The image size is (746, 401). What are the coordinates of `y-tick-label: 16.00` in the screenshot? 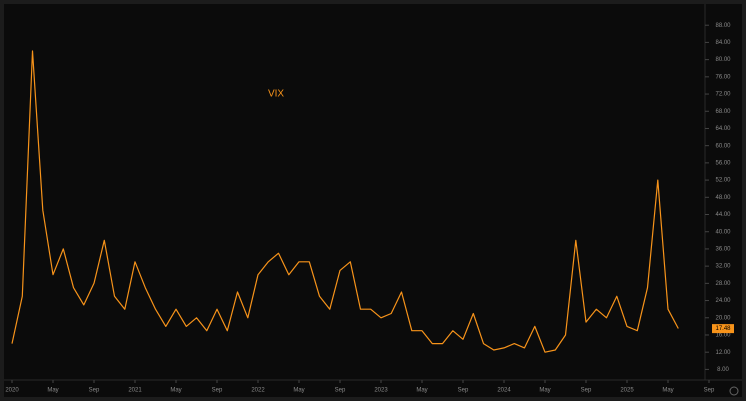 It's located at (723, 336).